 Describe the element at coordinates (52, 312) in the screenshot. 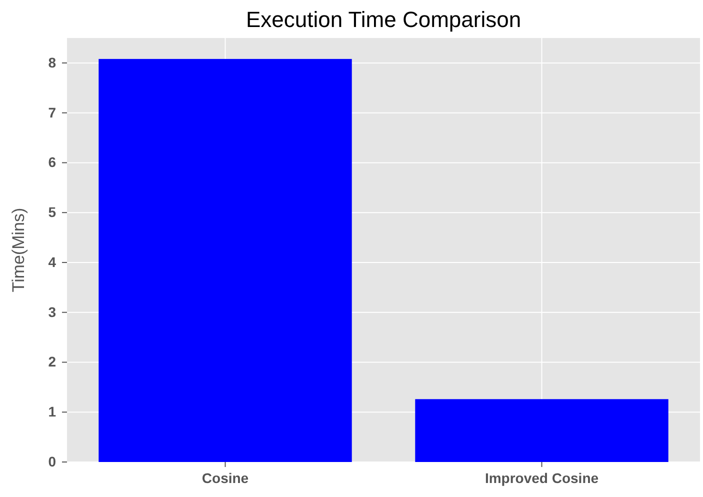

I see `y-tick-label: 3` at that location.